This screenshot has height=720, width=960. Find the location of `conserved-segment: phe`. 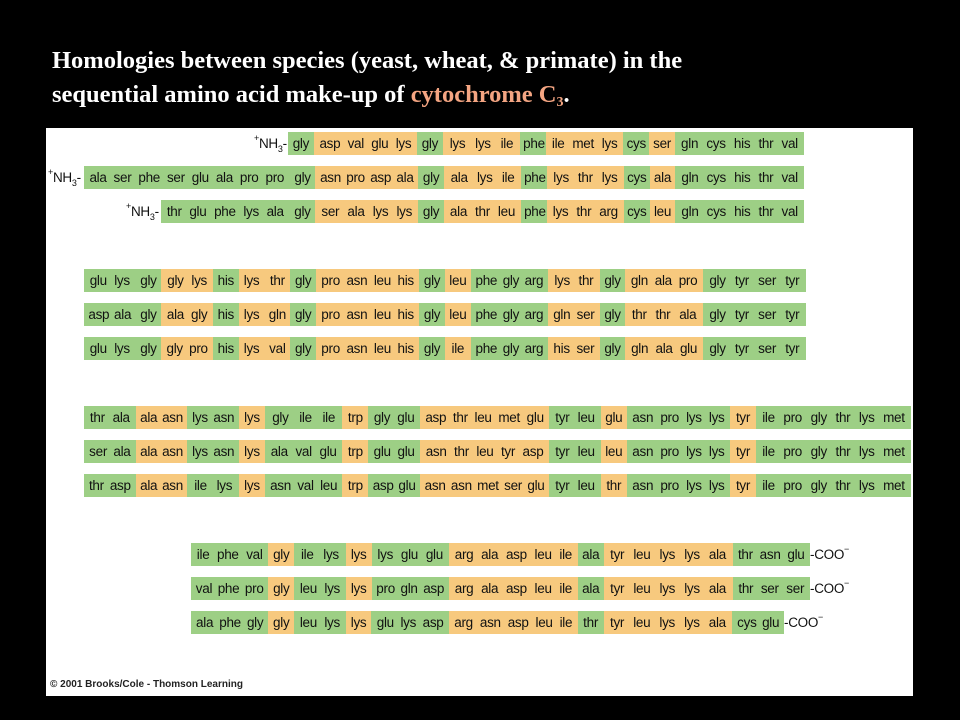

conserved-segment: phe is located at coordinates (534, 211).